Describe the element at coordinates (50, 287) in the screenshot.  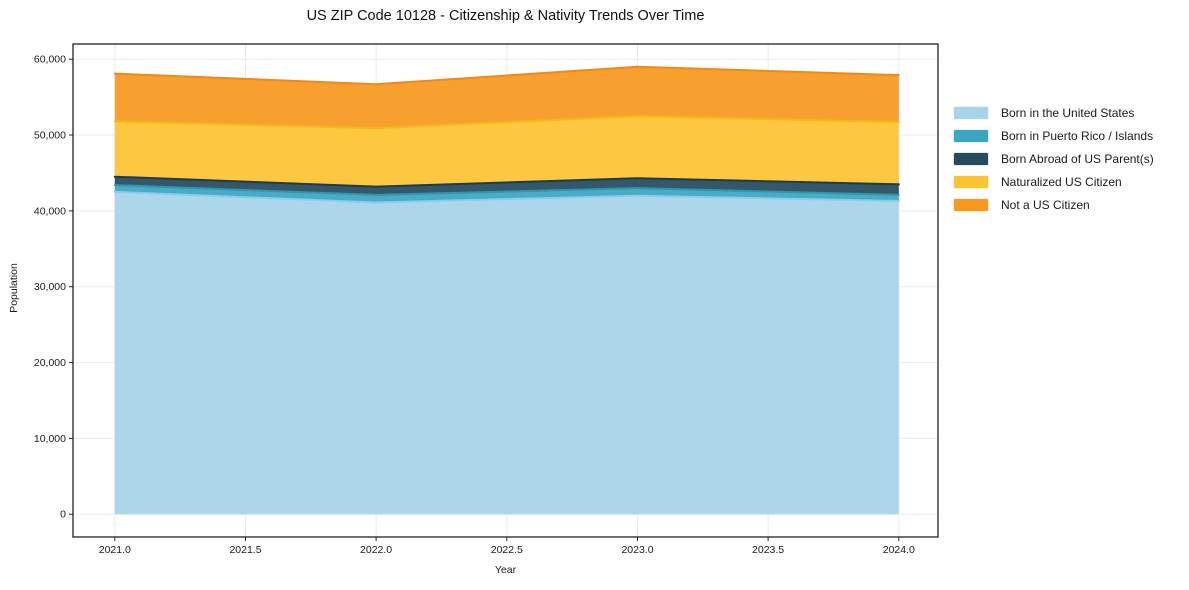
I see `y-tick-label: 30,000` at that location.